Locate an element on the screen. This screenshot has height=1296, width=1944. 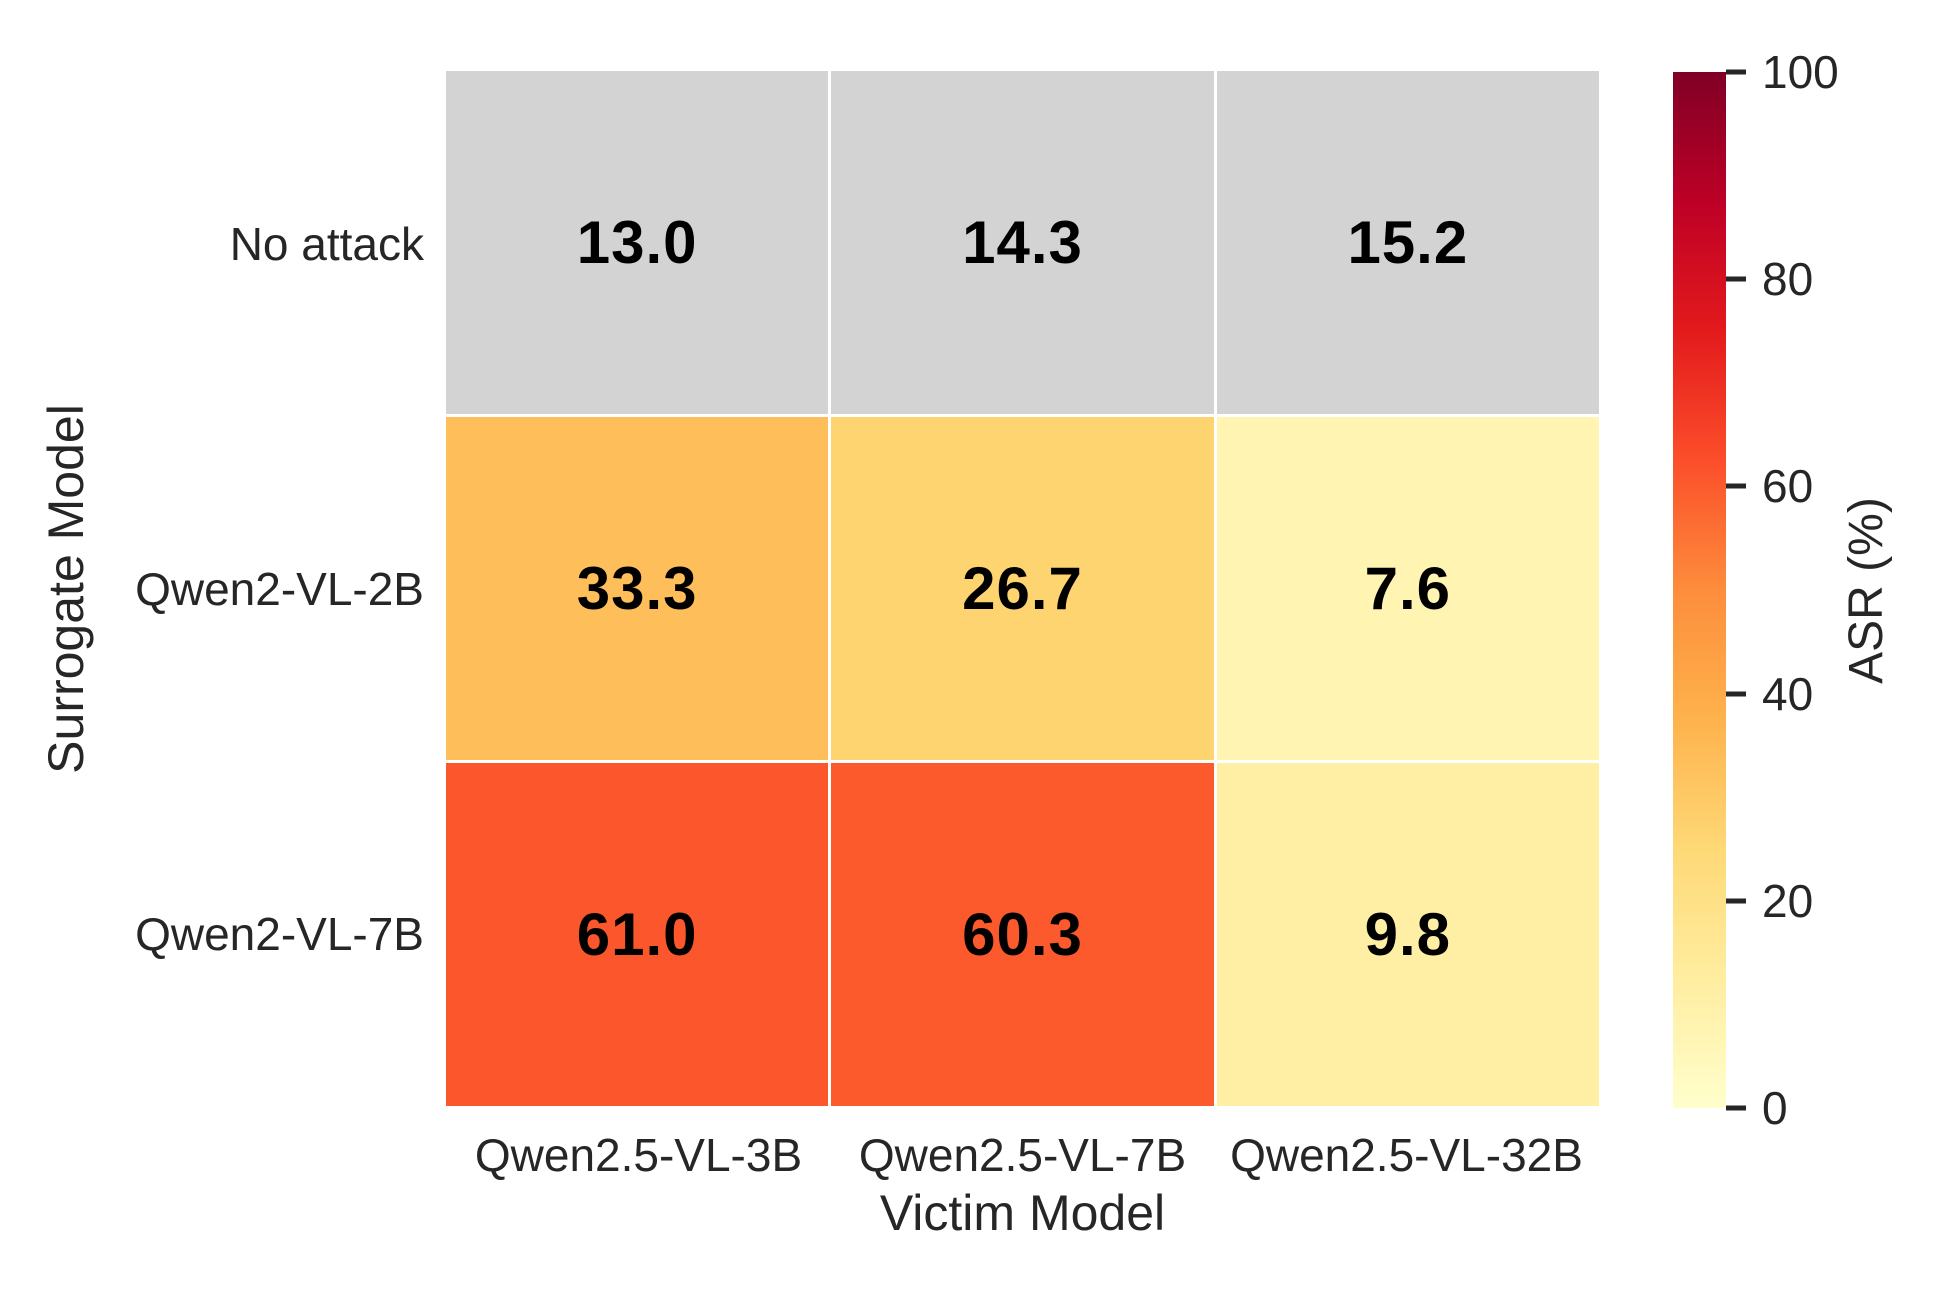
heatmap-cell: 14.3 is located at coordinates (1022, 242).